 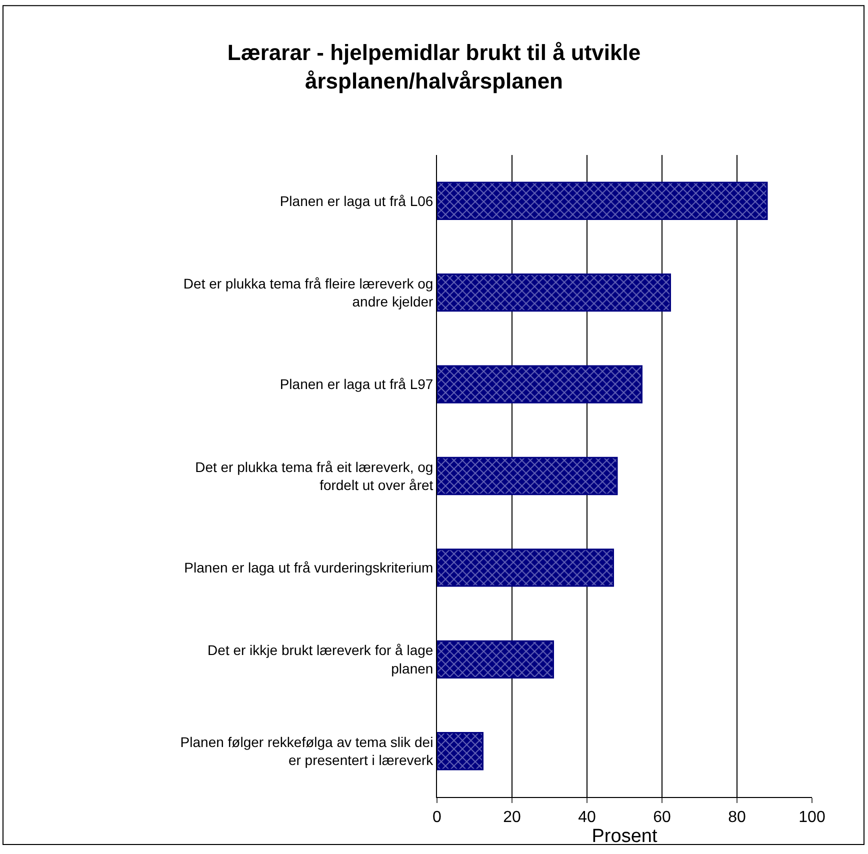 I want to click on x-tick-label: 100, so click(x=812, y=817).